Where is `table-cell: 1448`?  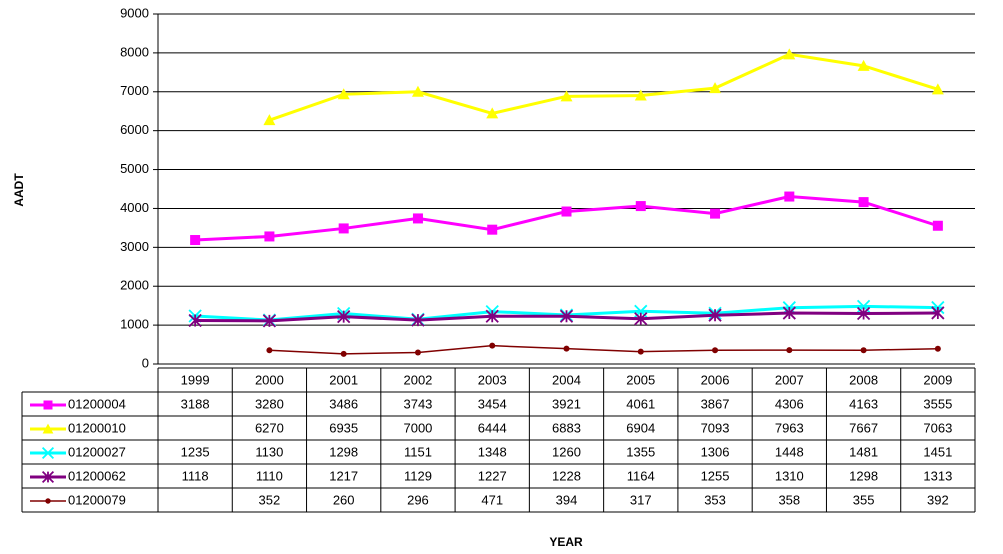 table-cell: 1448 is located at coordinates (789, 451).